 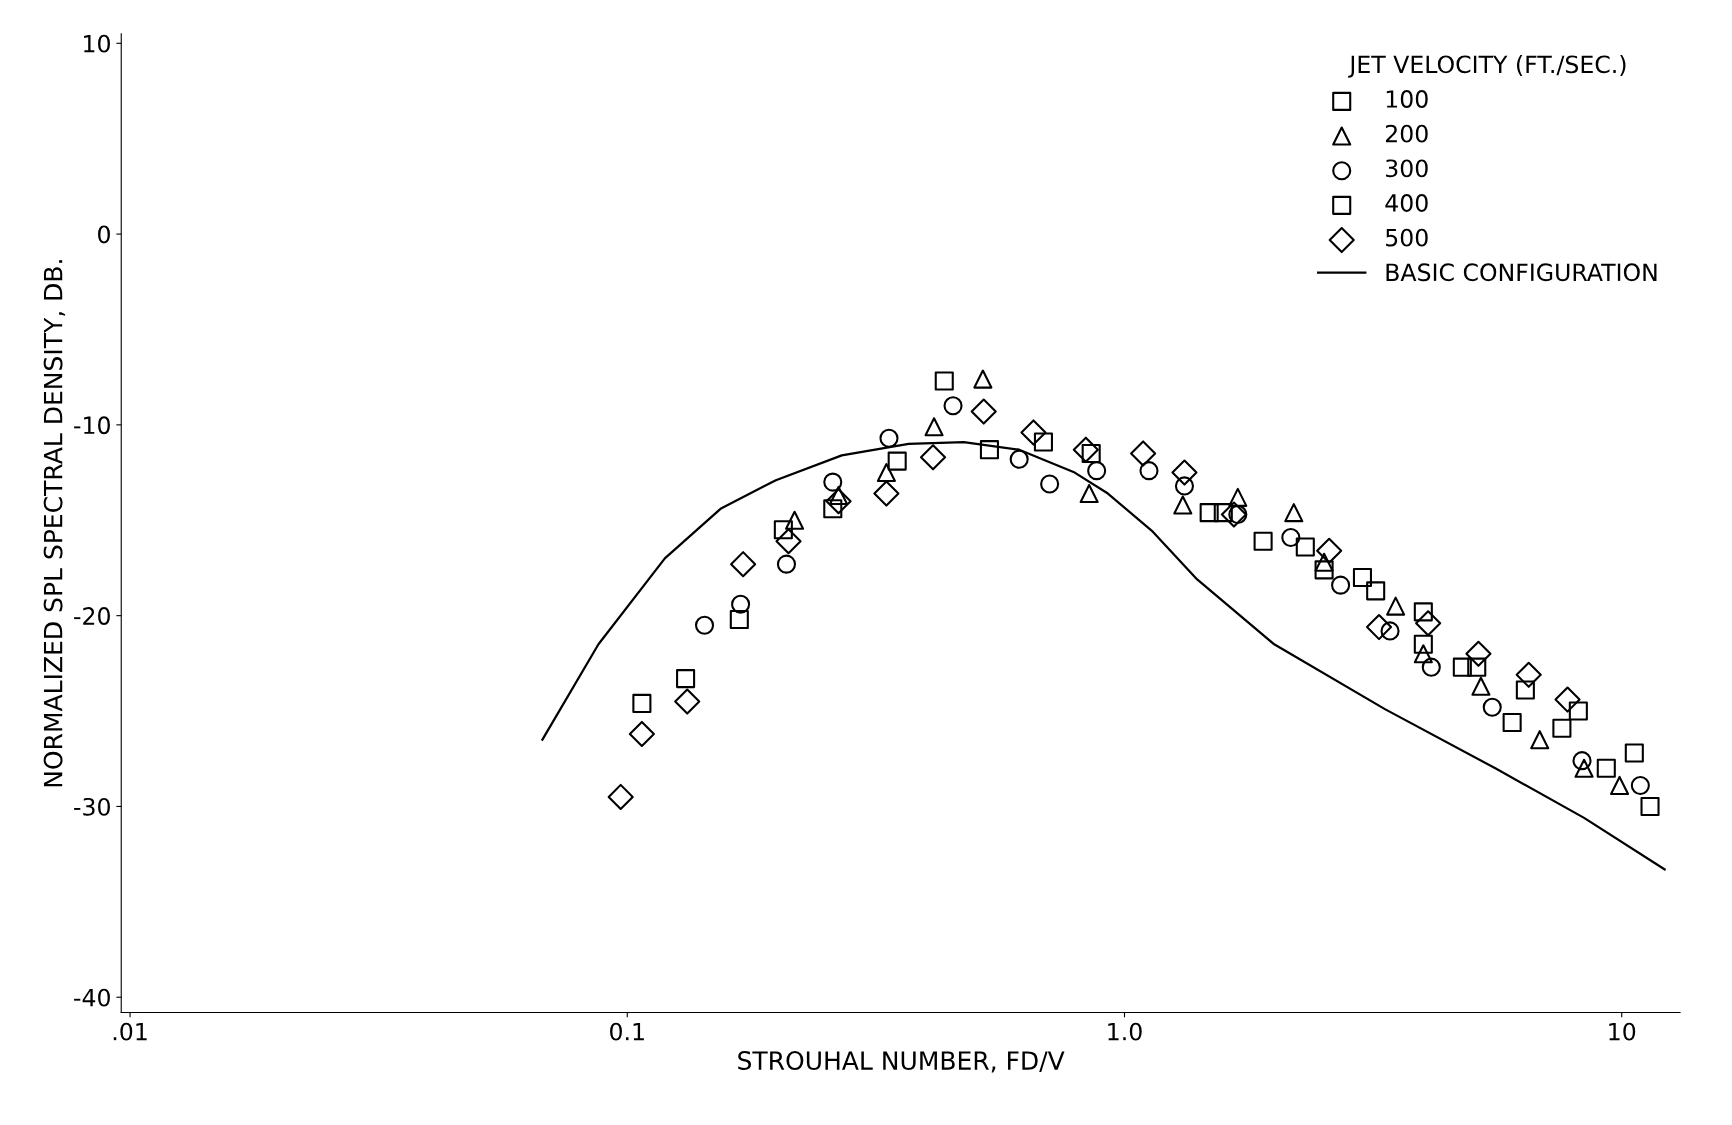 What do you see at coordinates (1406, 203) in the screenshot?
I see `legend-label: 400` at bounding box center [1406, 203].